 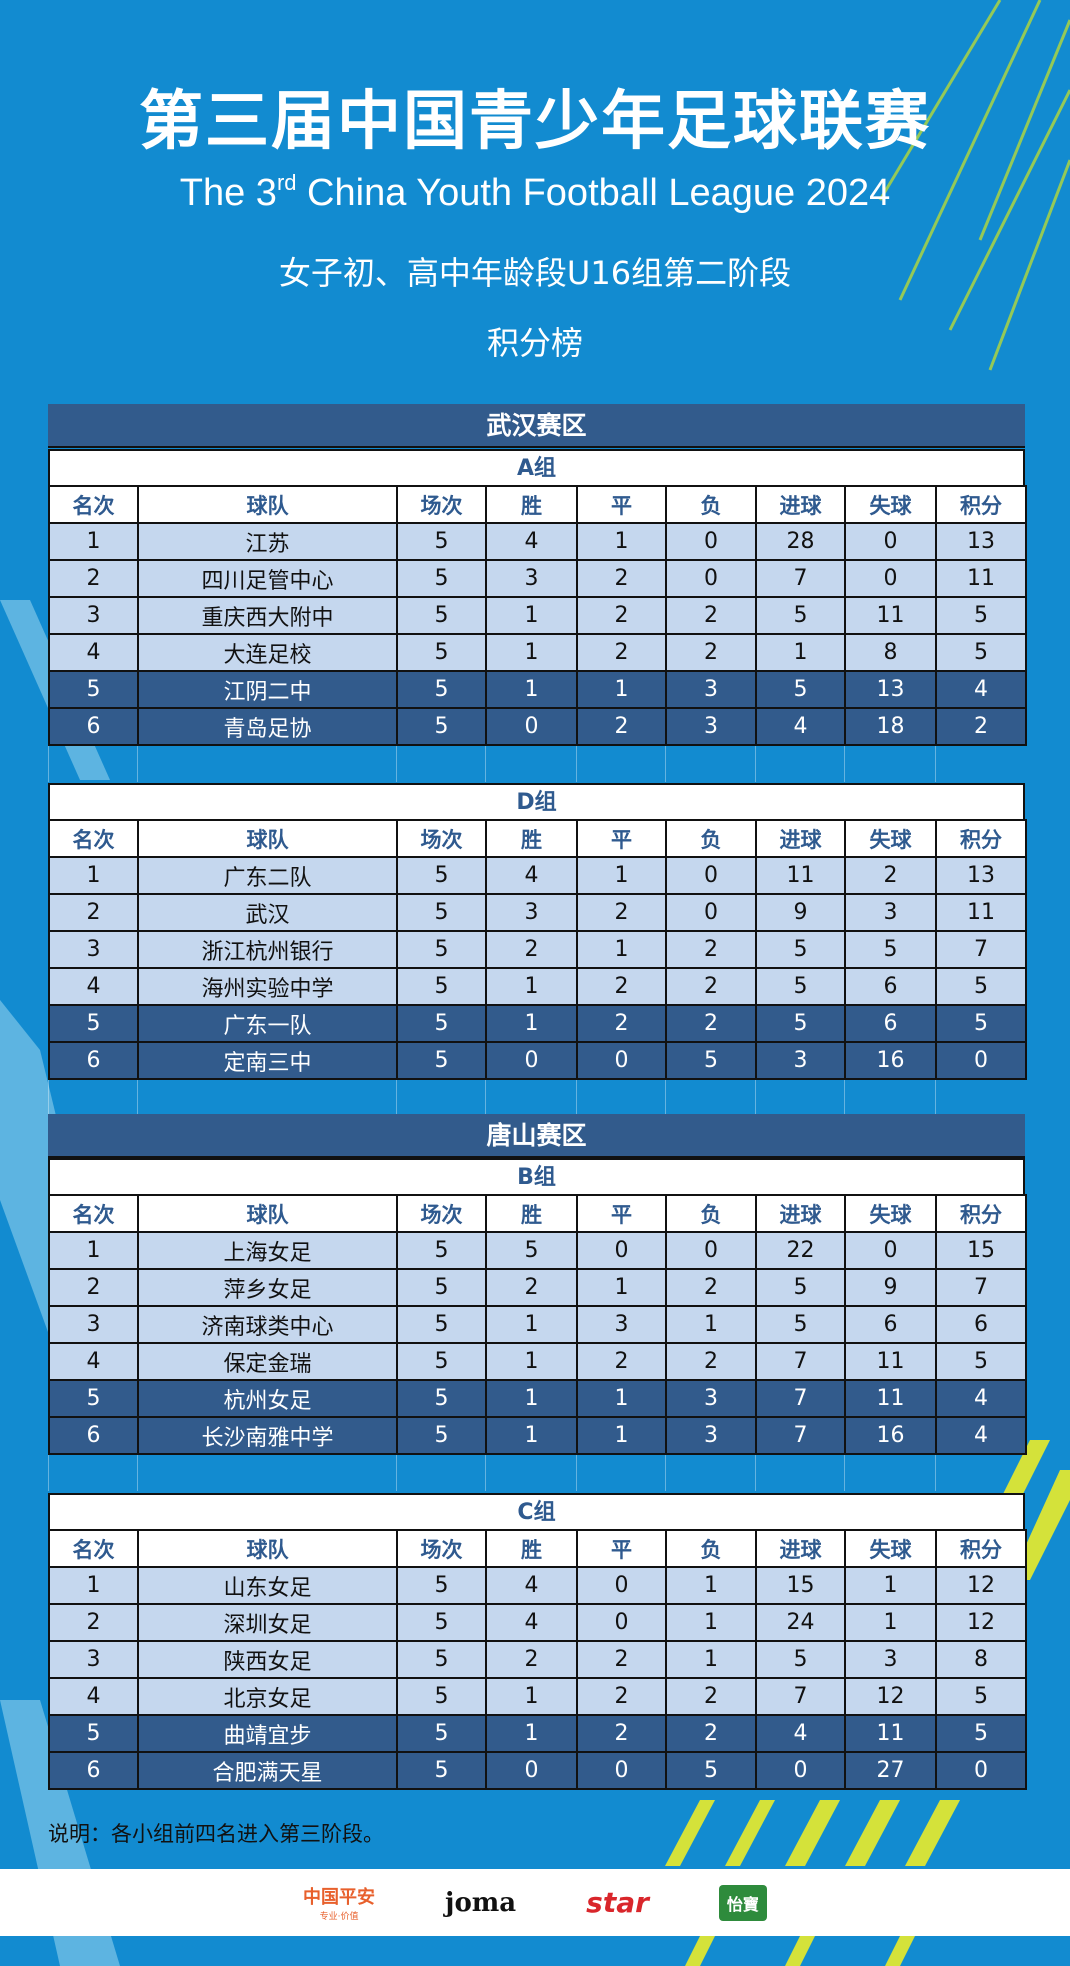 What do you see at coordinates (593, 193) in the screenshot?
I see `title-en-post: China Youth Football League 2024` at bounding box center [593, 193].